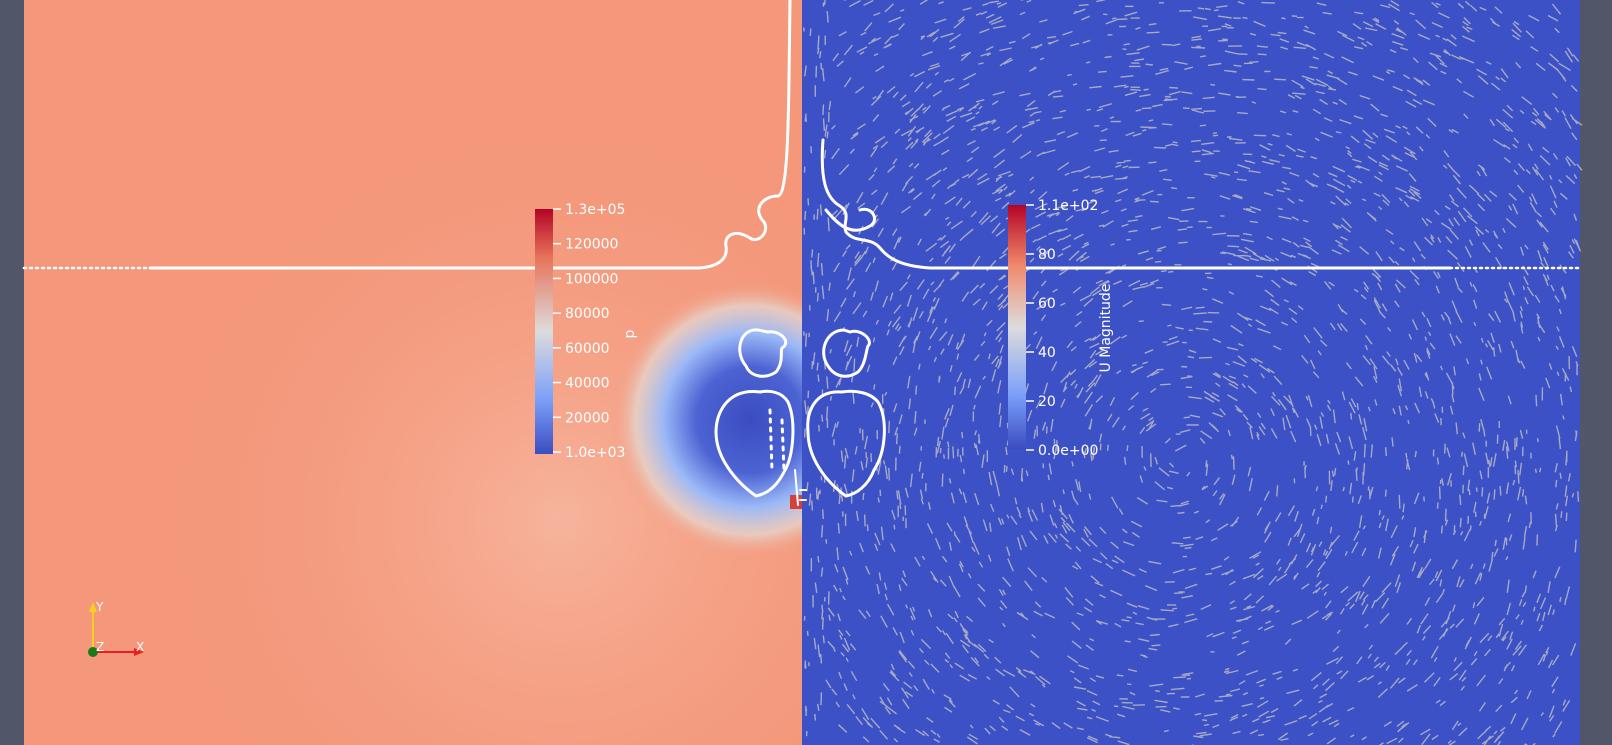 Image resolution: width=1612 pixels, height=745 pixels. What do you see at coordinates (1047, 255) in the screenshot?
I see `velocity-tick-label: 80` at bounding box center [1047, 255].